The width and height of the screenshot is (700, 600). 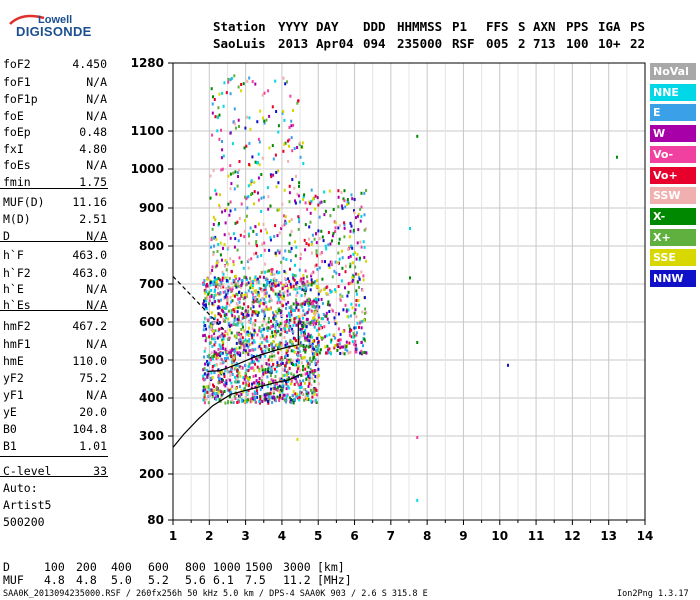 What do you see at coordinates (645, 536) in the screenshot?
I see `x-tick-label: 14` at bounding box center [645, 536].